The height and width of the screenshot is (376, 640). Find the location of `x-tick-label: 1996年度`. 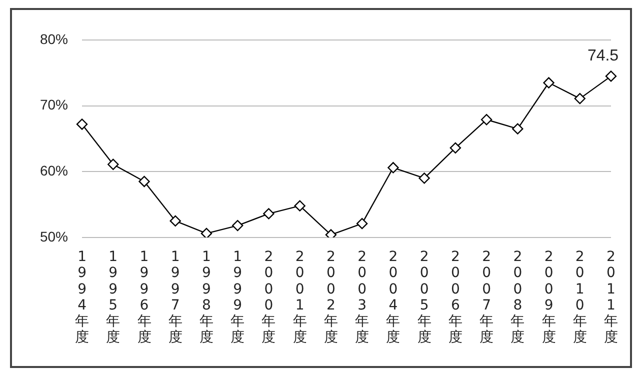

x-tick-label: 1996年度 is located at coordinates (144, 297).